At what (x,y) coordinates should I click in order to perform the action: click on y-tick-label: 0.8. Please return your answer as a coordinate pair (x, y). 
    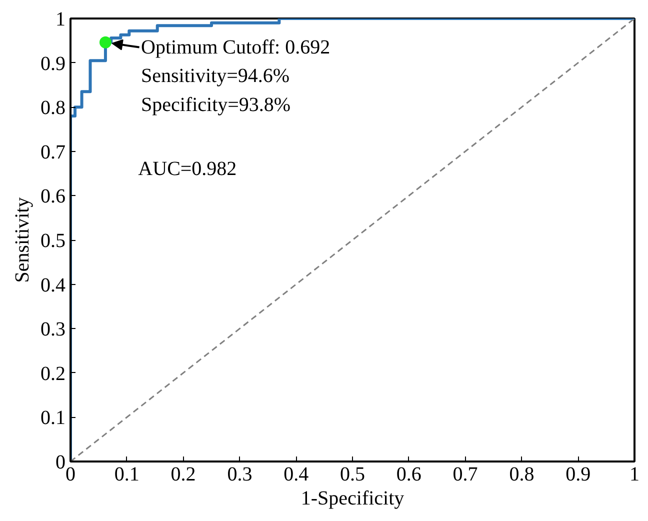
    Looking at the image, I should click on (53, 108).